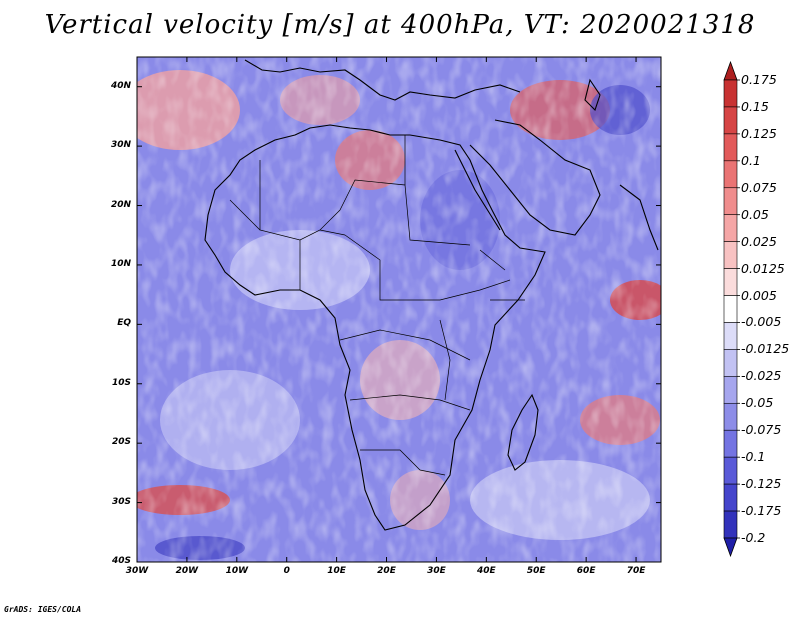  Describe the element at coordinates (523, 432) in the screenshot. I see `madagascar-coastline` at that location.